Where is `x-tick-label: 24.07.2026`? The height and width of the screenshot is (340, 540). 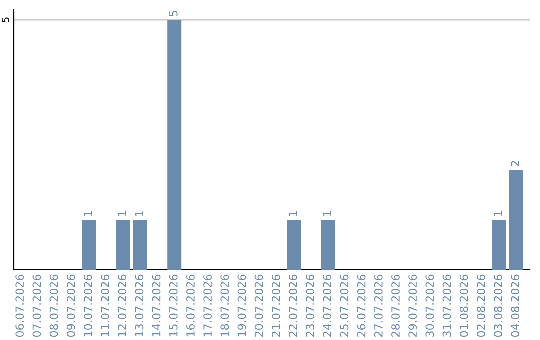 x-tick-label: 24.07.2026 is located at coordinates (327, 305).